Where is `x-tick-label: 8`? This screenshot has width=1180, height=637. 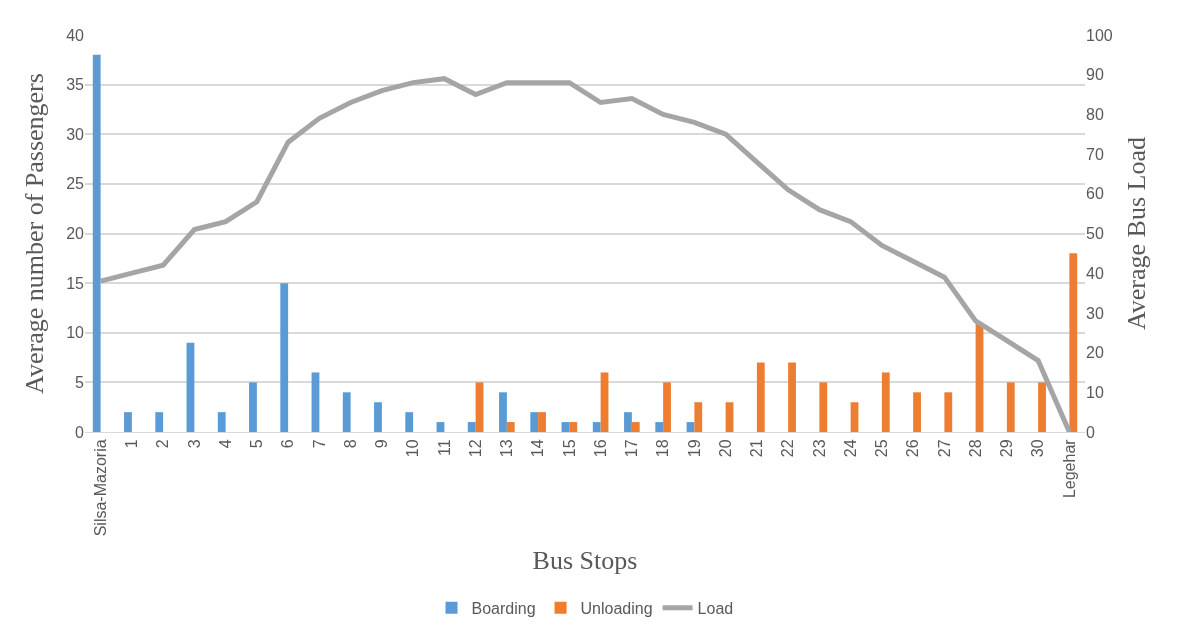 x-tick-label: 8 is located at coordinates (350, 444).